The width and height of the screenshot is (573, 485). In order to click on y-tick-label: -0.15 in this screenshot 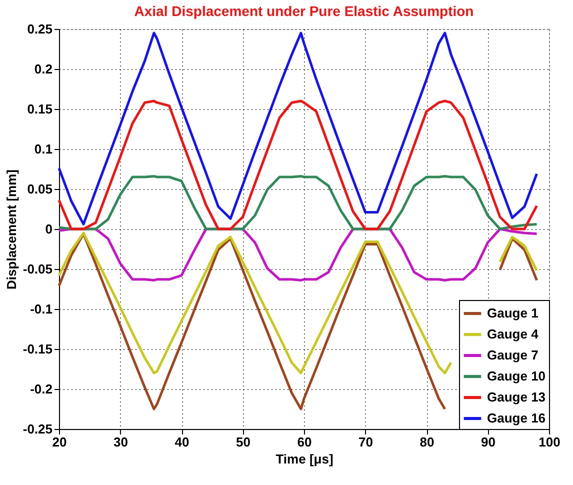, I will do `click(37, 349)`.